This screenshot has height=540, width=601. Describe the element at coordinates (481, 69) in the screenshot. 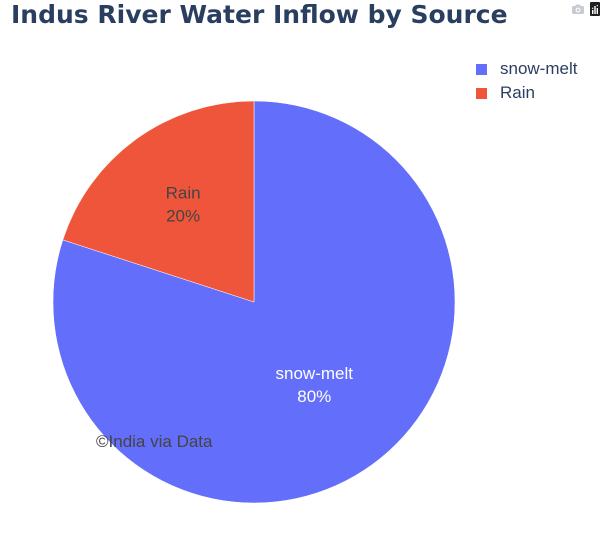

I see `legend-swatch-snow-melt` at that location.